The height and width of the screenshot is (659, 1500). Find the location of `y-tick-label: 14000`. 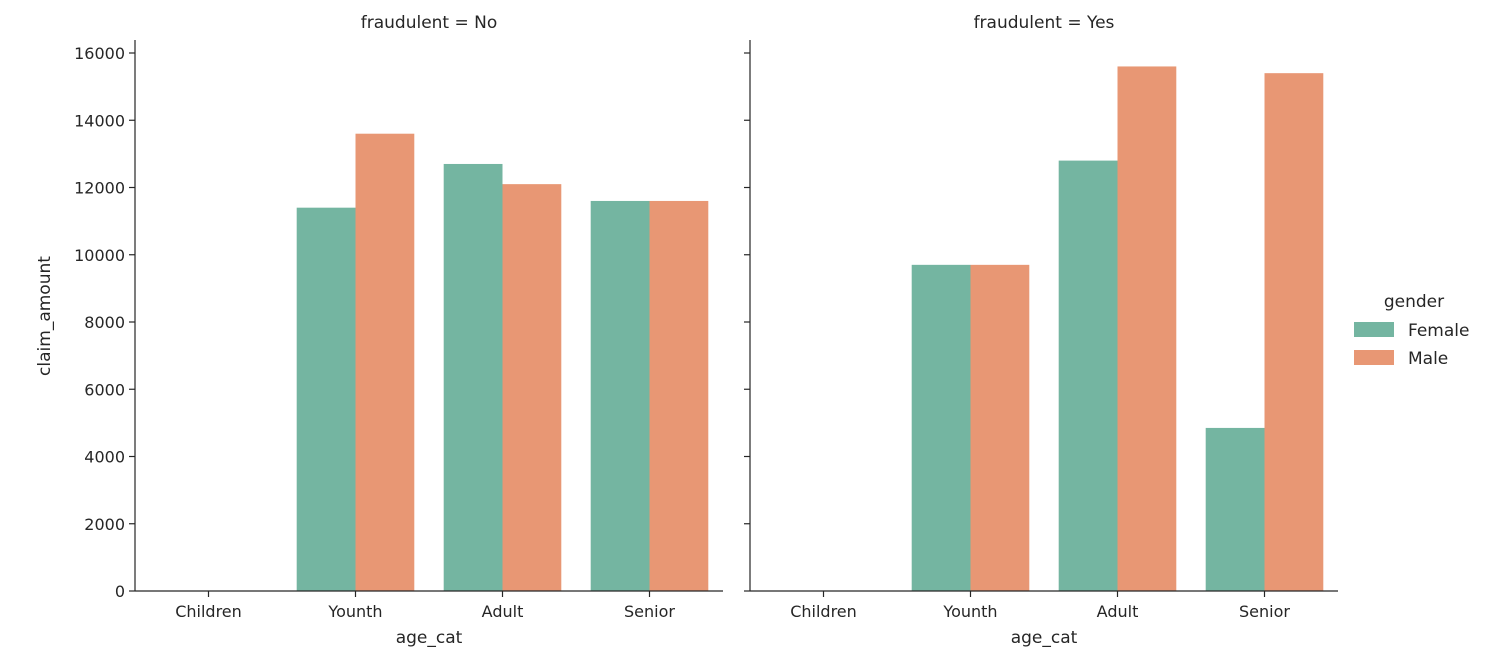

y-tick-label: 14000 is located at coordinates (99, 120).